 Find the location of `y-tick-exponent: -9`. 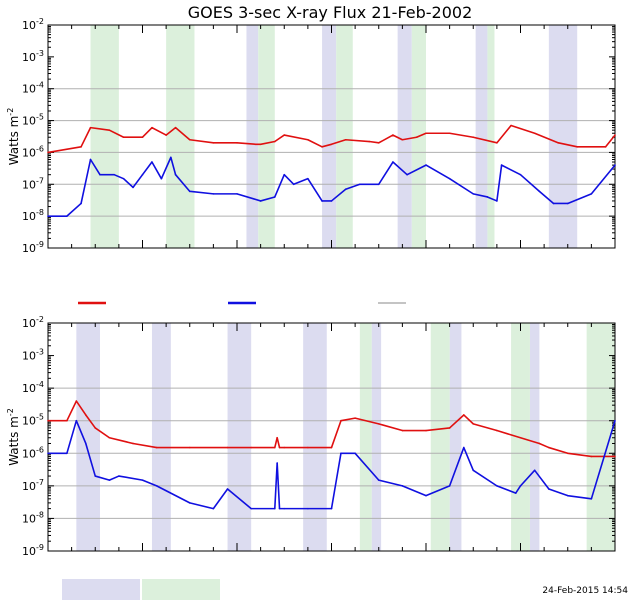

y-tick-exponent: -9 is located at coordinates (40, 244).